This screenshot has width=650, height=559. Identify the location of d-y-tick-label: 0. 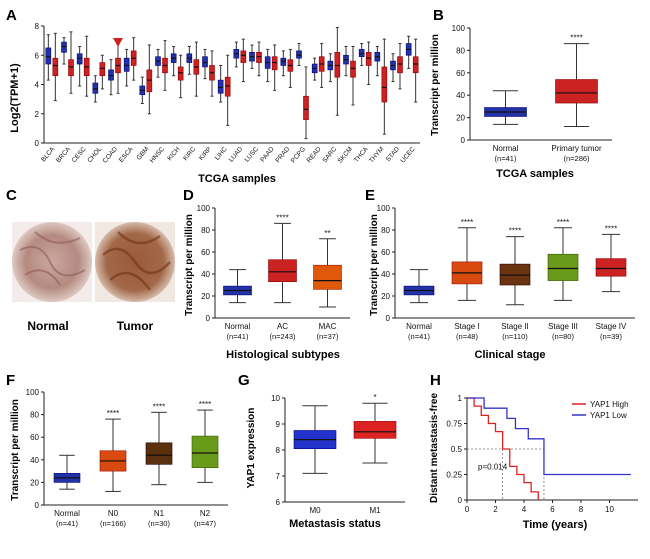
(208, 318).